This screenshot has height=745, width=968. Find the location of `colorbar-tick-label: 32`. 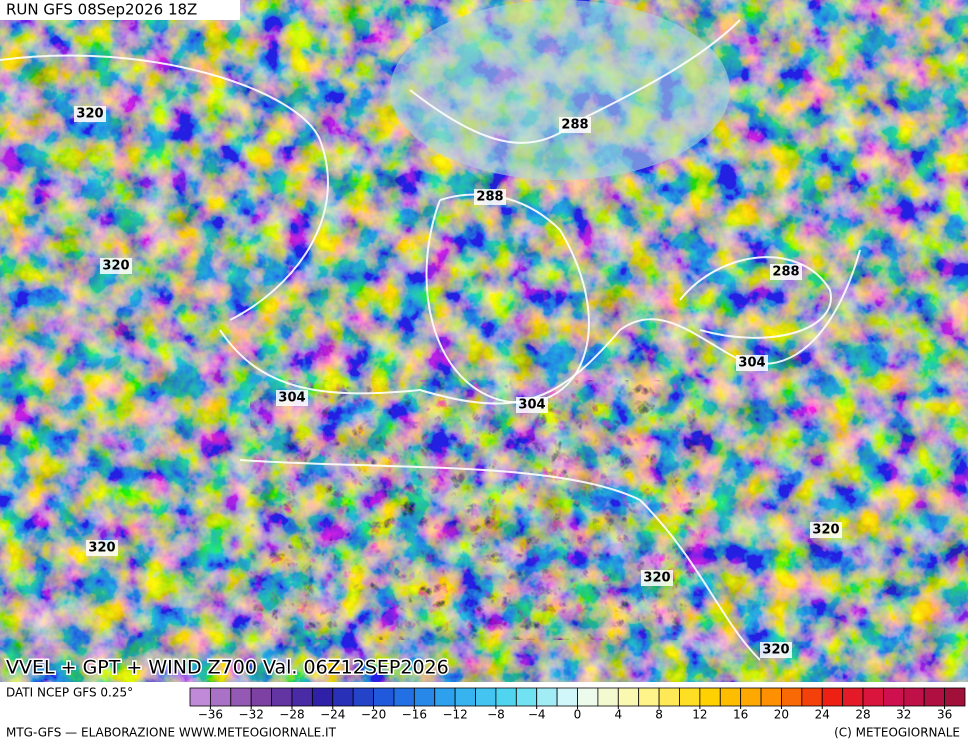

colorbar-tick-label: 32 is located at coordinates (903, 715).